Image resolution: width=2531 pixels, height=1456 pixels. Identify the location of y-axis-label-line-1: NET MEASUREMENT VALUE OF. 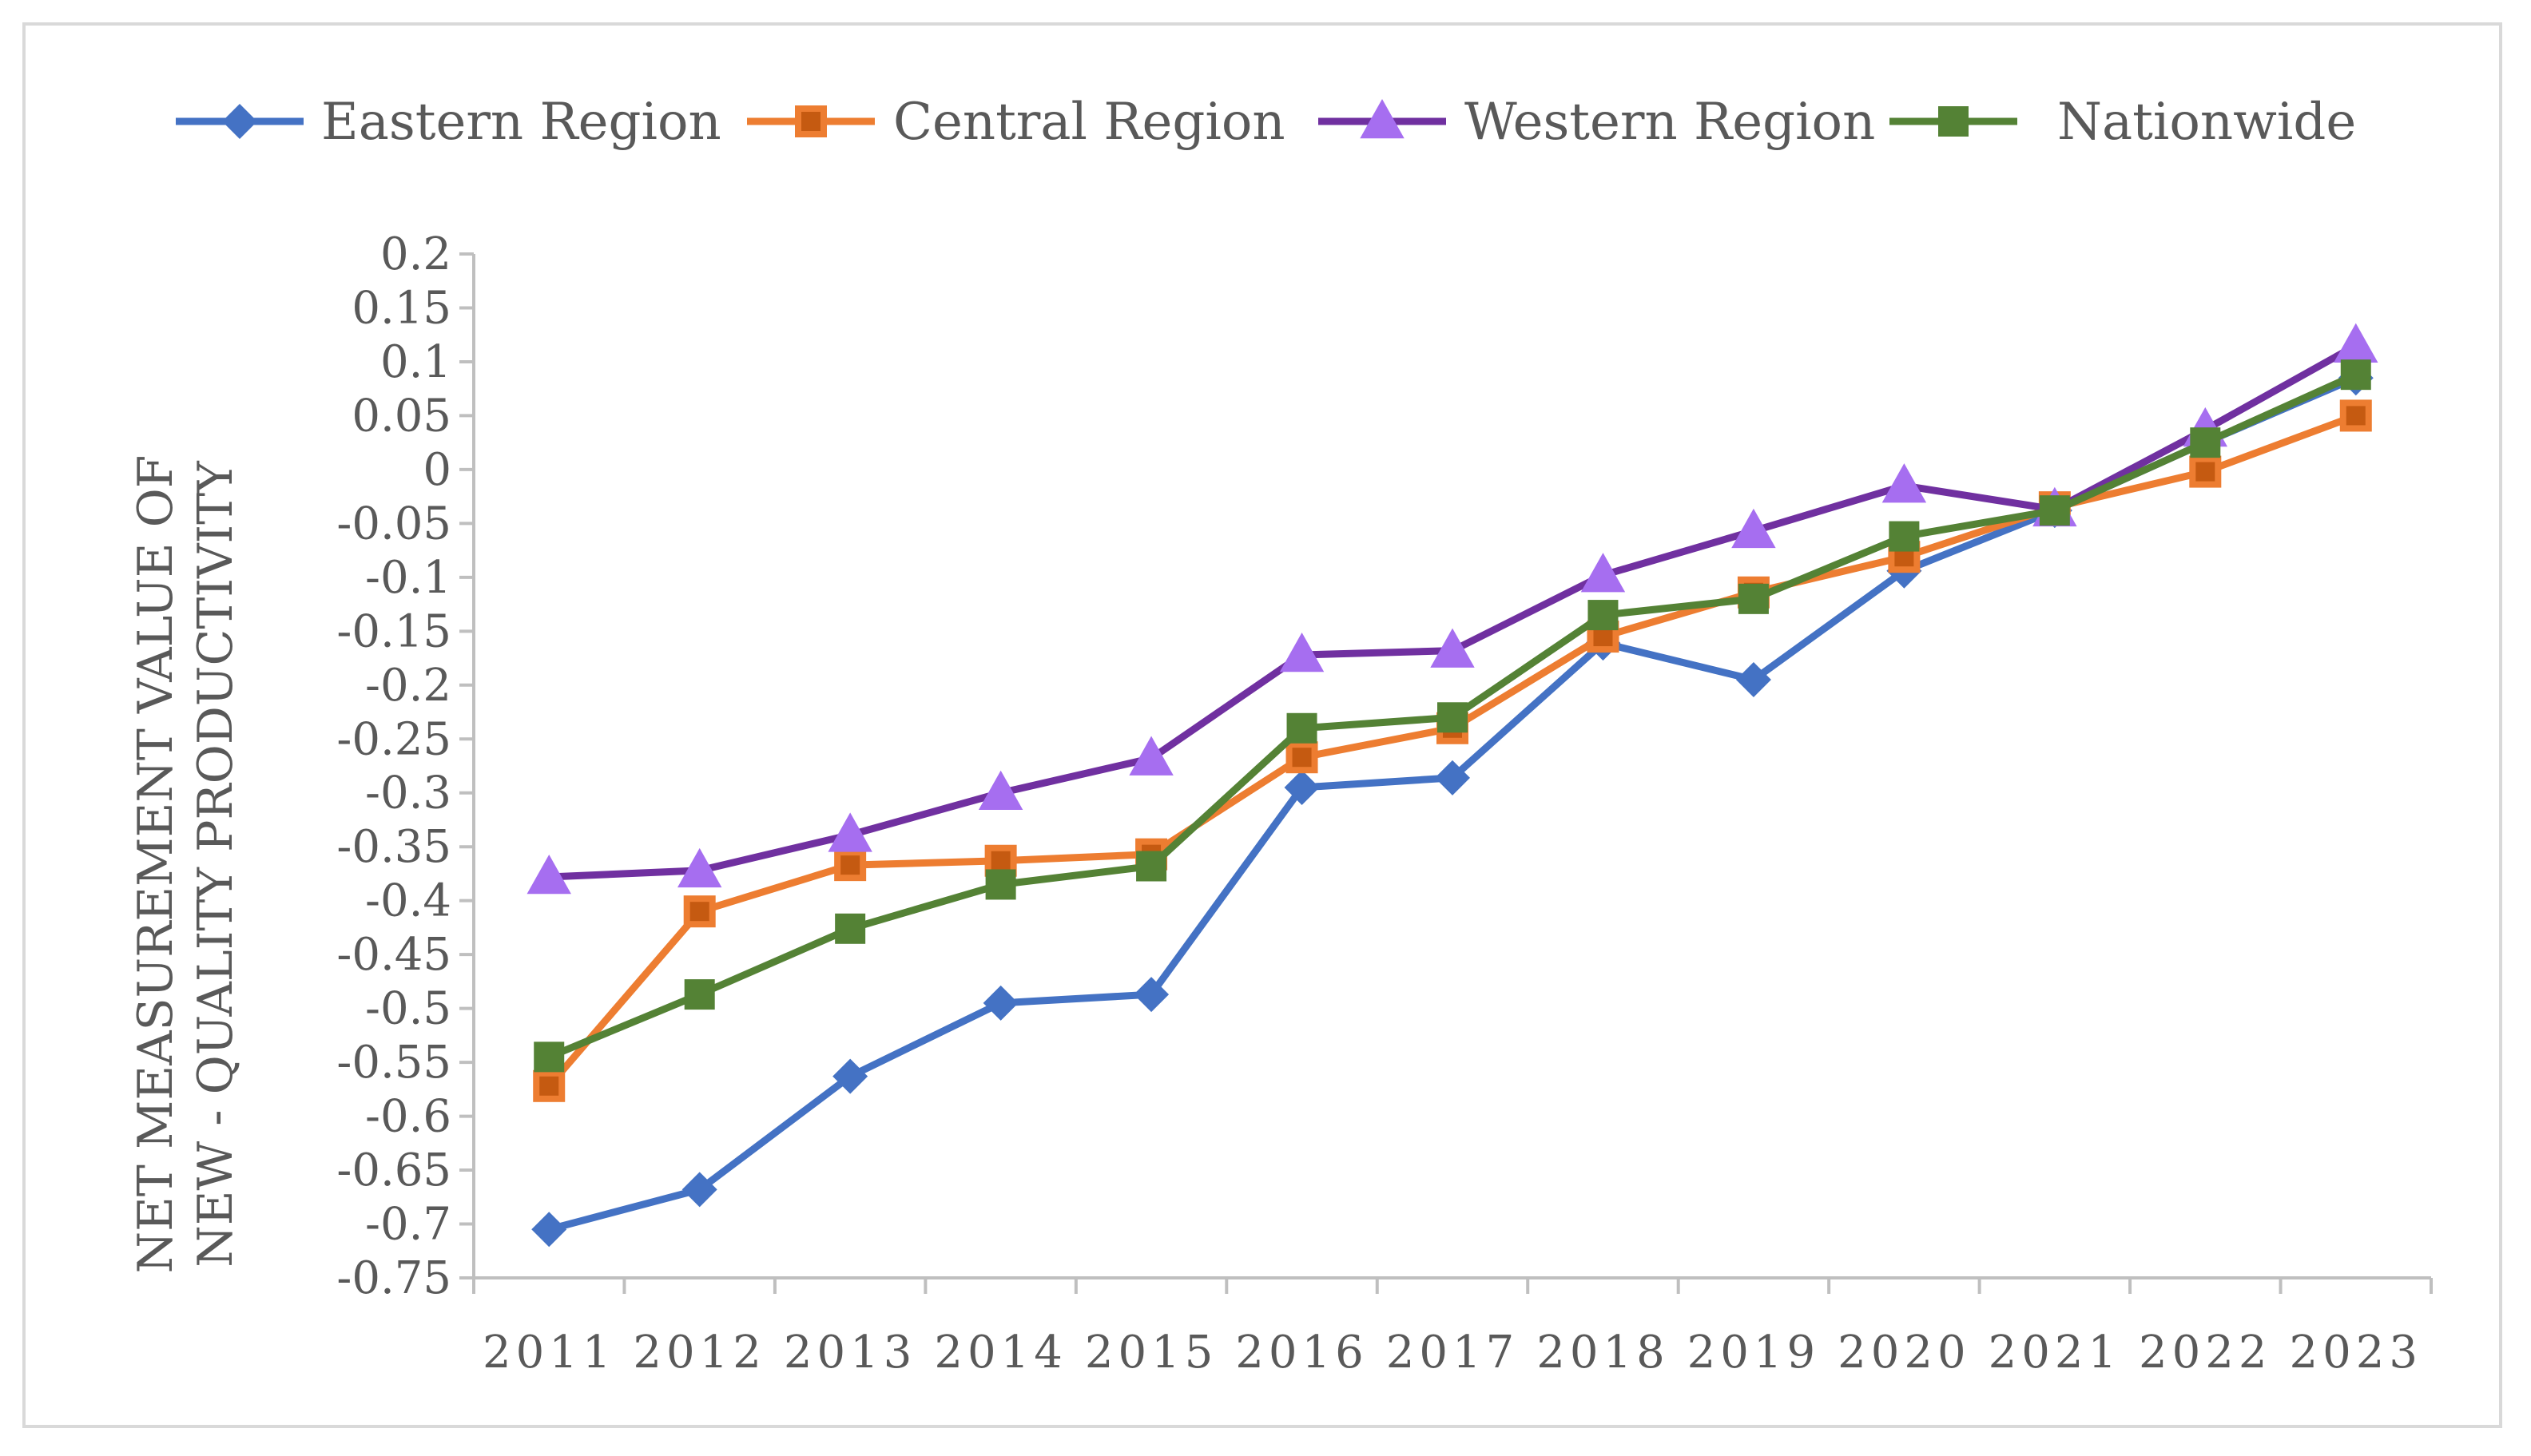
(156, 864).